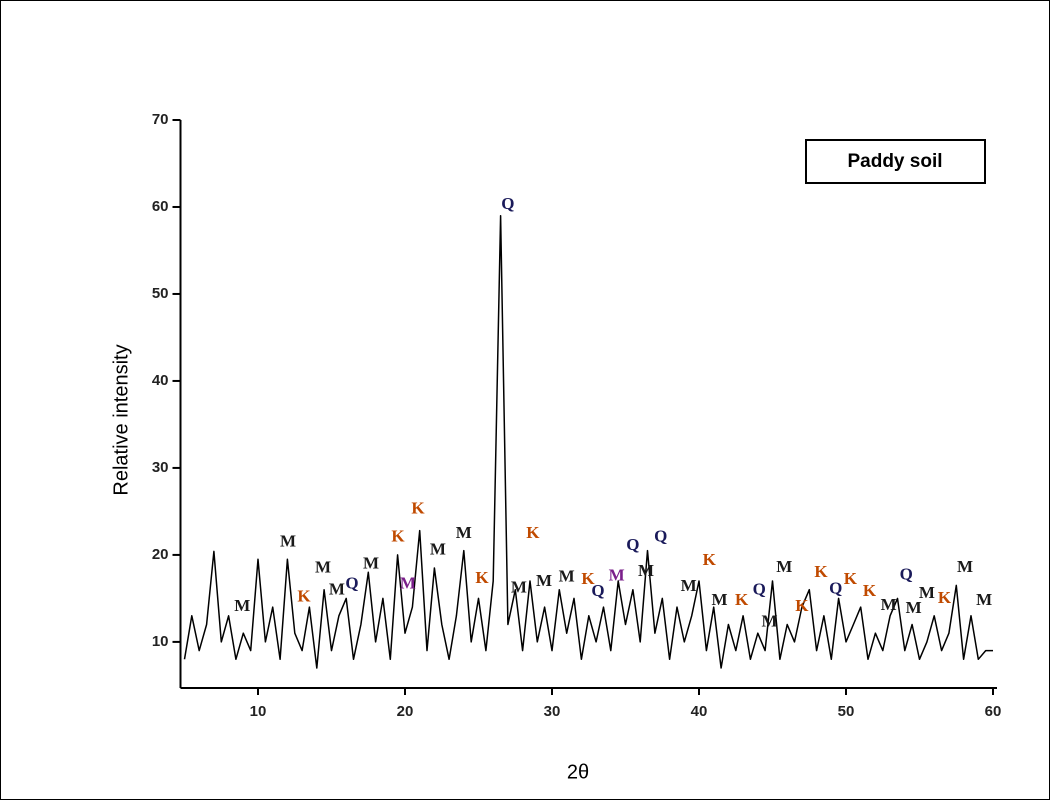  Describe the element at coordinates (699, 711) in the screenshot. I see `x-tick-label: 40` at that location.